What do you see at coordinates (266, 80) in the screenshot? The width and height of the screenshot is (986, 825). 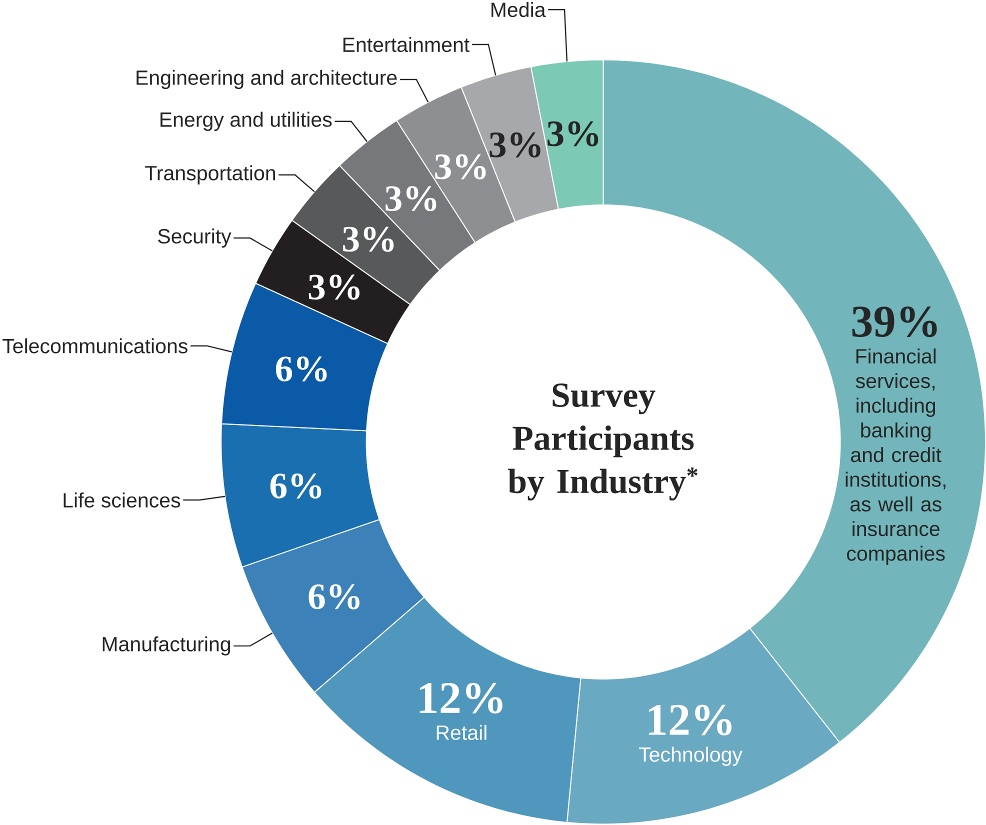 I see `slice-label: Engineering and architecture` at bounding box center [266, 80].